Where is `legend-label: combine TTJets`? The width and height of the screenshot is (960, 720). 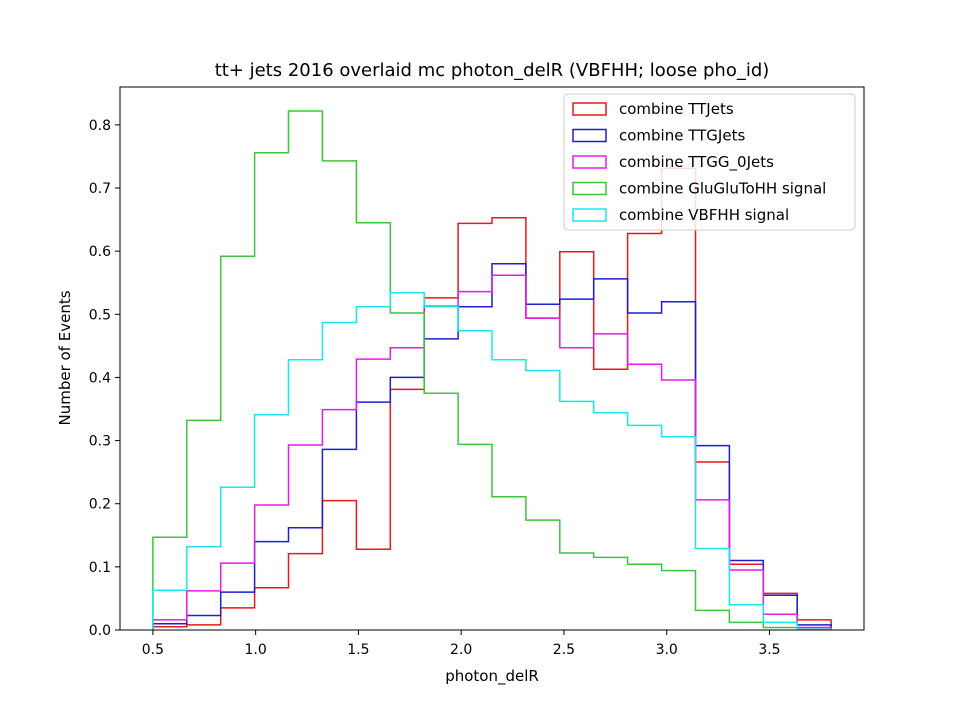 legend-label: combine TTJets is located at coordinates (676, 109).